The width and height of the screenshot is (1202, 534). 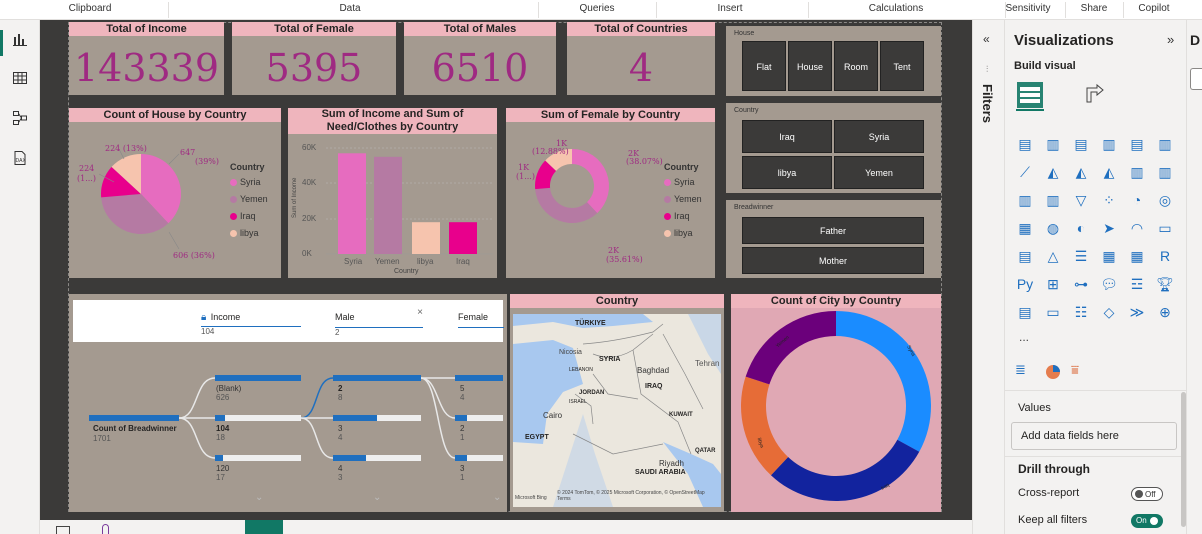 What do you see at coordinates (1137, 144) in the screenshot?
I see `100-bar-visual-icon: ▤` at bounding box center [1137, 144].